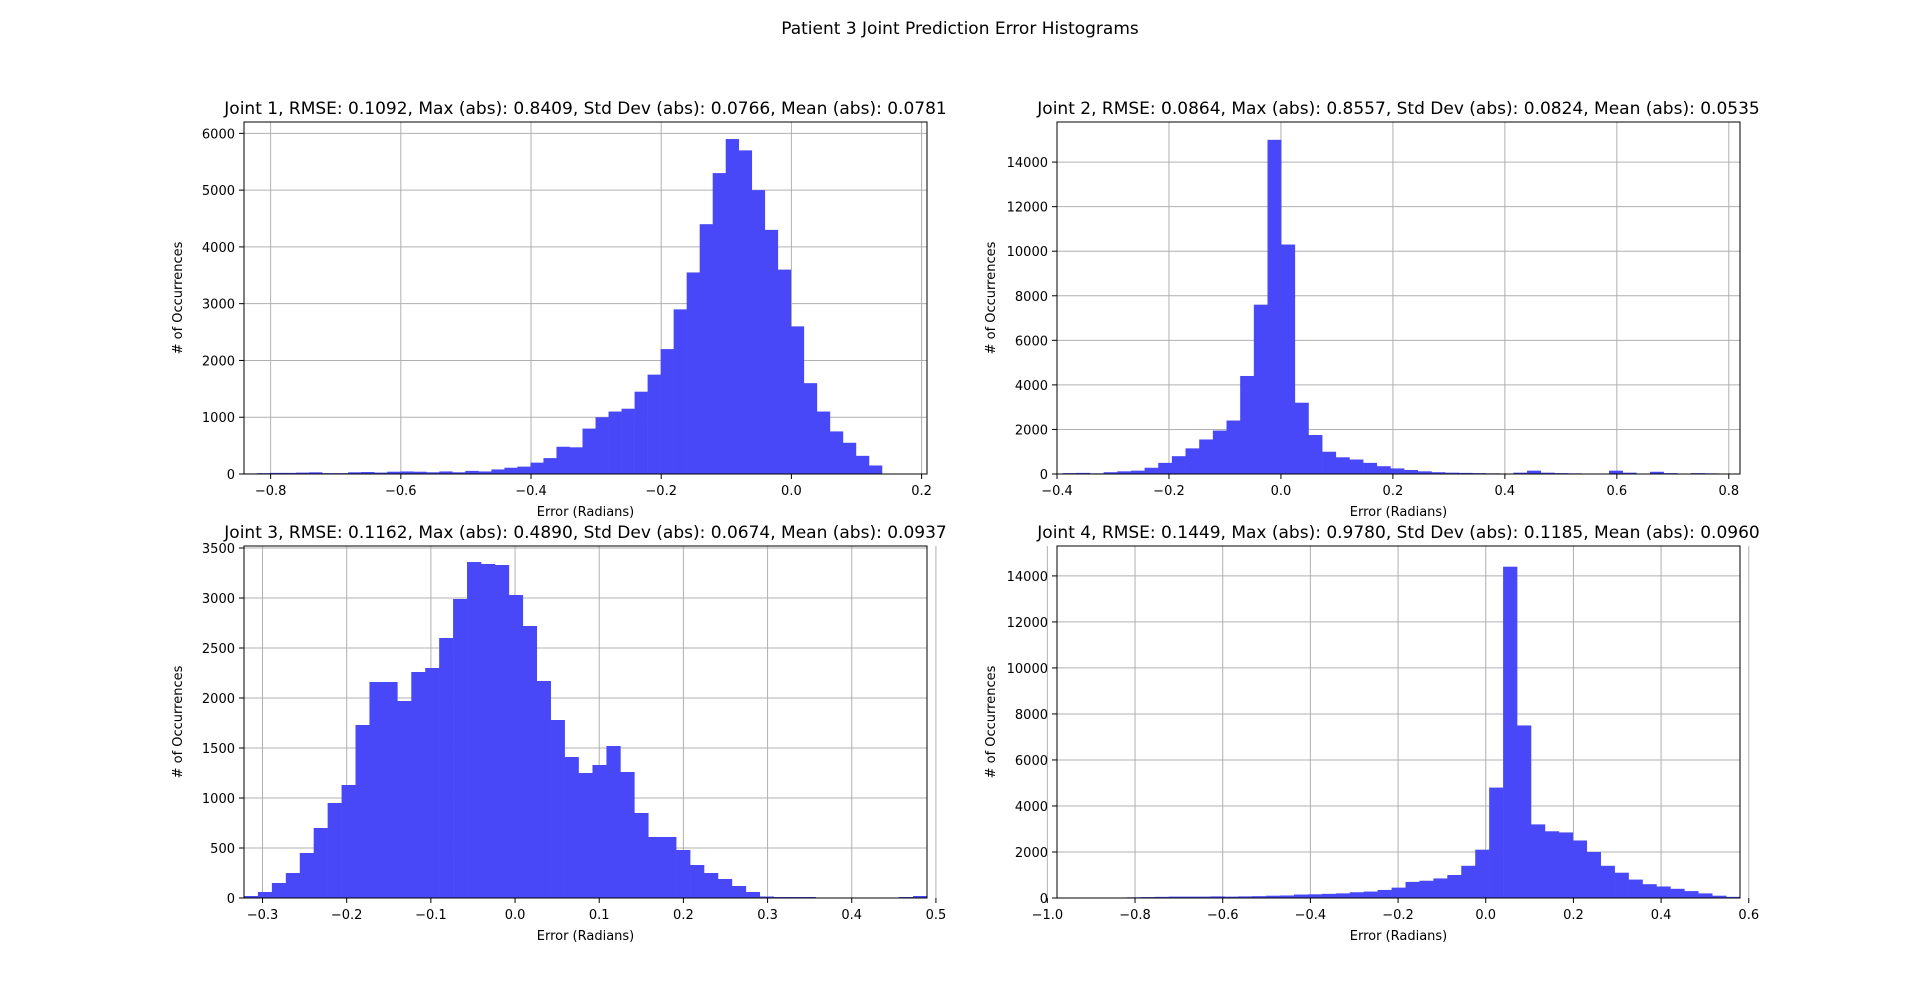 The height and width of the screenshot is (997, 1920). I want to click on y-tick-label: 2000, so click(1031, 430).